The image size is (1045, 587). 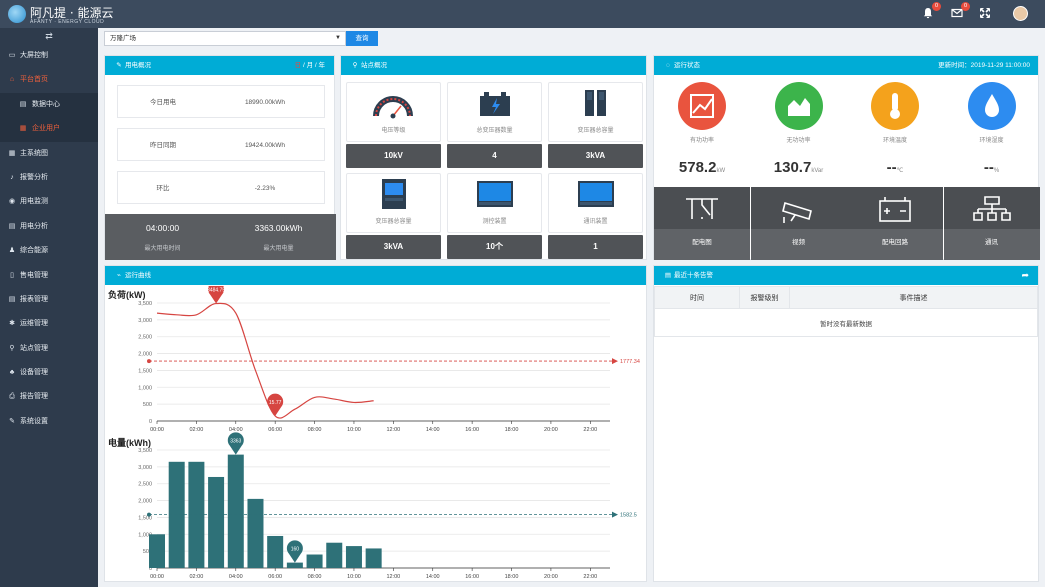 I want to click on average-label: 1582.5, so click(x=628, y=516).